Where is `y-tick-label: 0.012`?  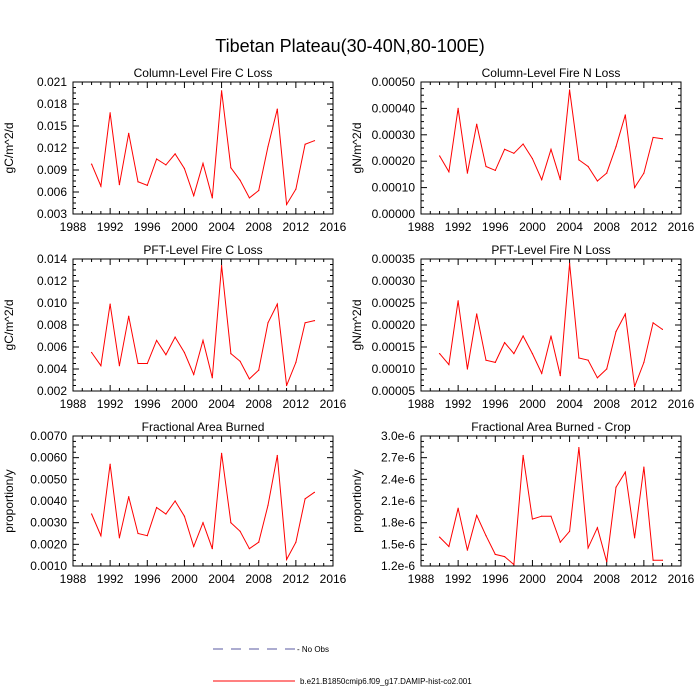 y-tick-label: 0.012 is located at coordinates (52, 148).